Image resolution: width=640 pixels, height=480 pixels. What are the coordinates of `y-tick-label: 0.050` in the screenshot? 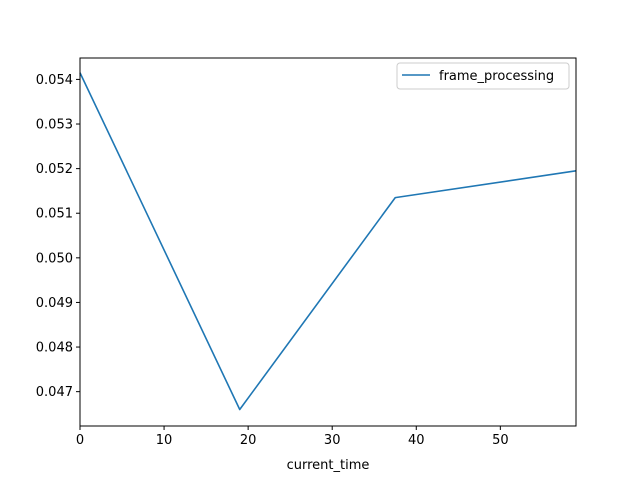 It's located at (54, 258).